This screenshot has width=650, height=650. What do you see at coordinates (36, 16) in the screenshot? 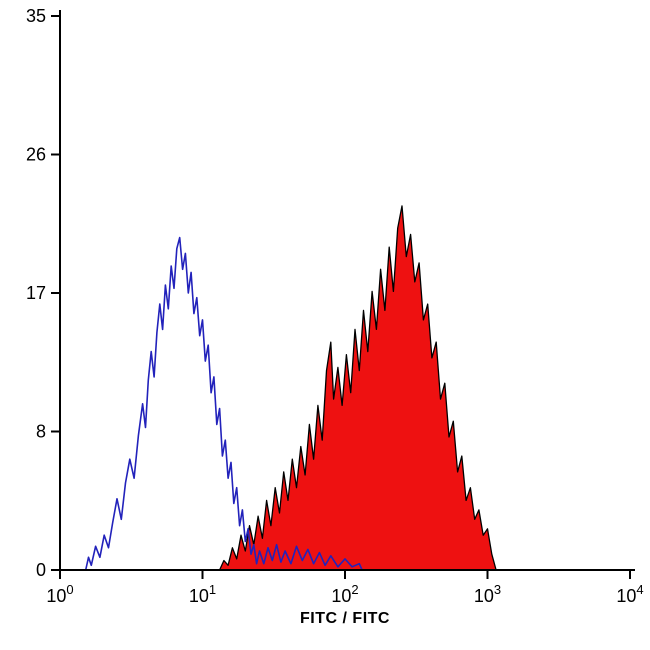
I see `y-tick-label: 35` at bounding box center [36, 16].